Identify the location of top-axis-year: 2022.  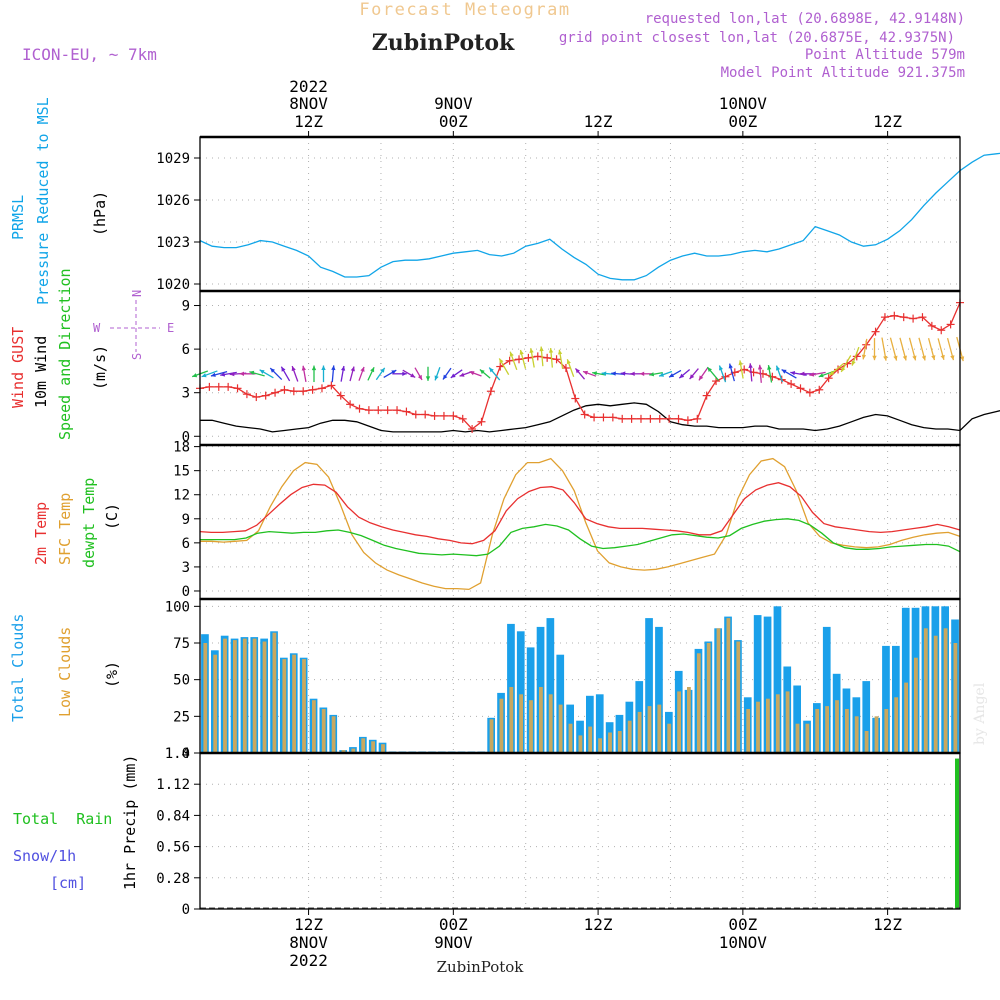
(308, 86).